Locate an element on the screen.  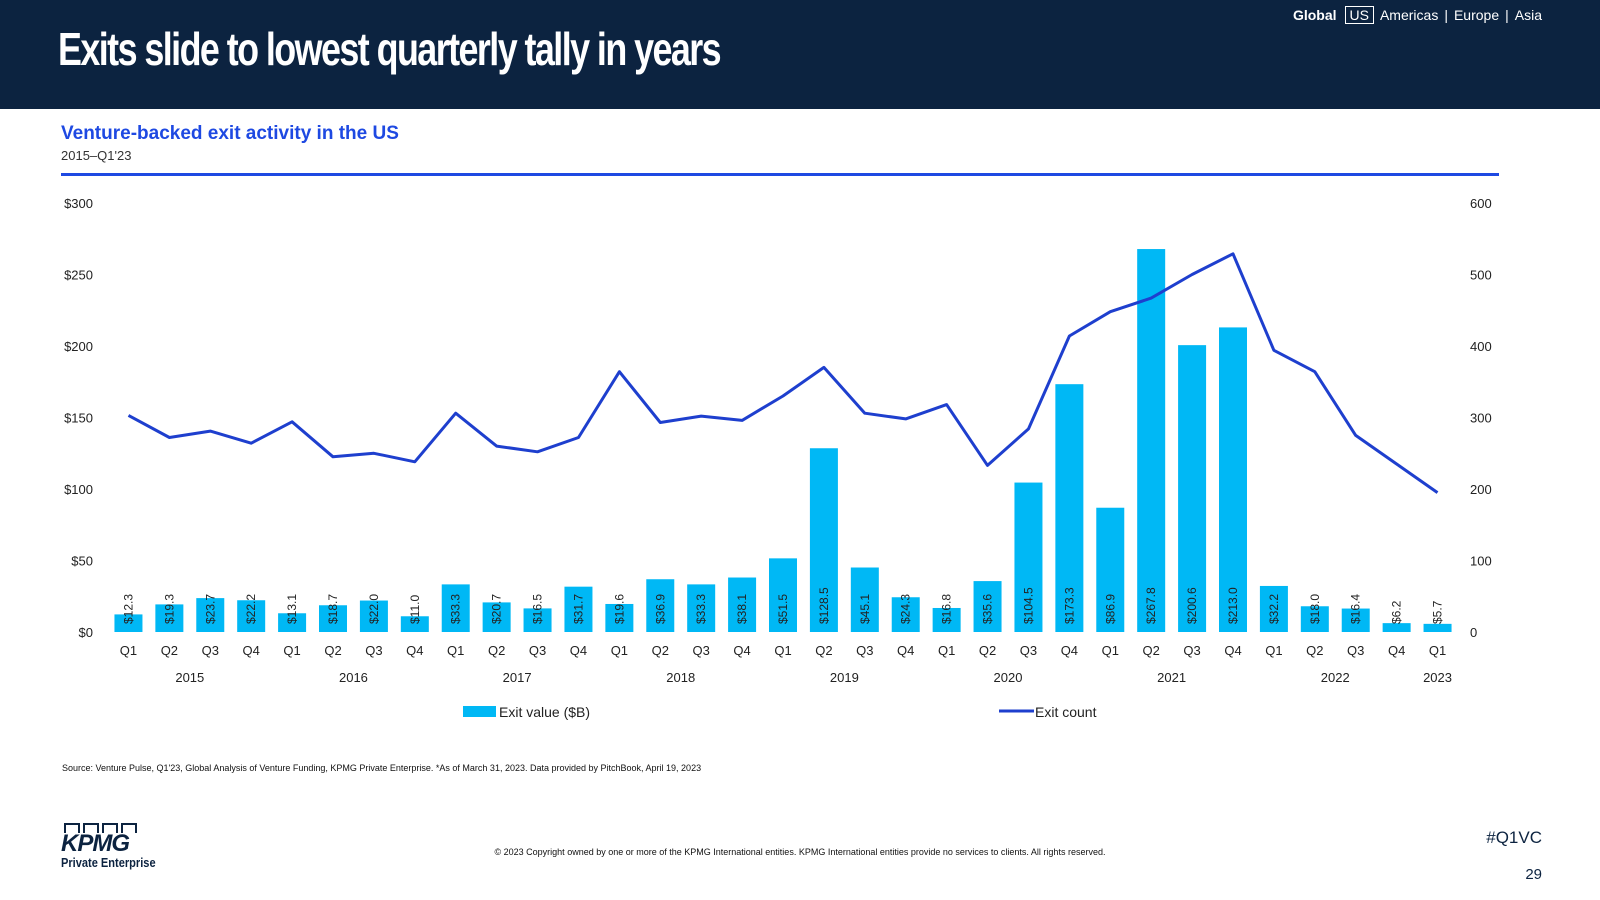
legend-line-label: Exit count is located at coordinates (1066, 712).